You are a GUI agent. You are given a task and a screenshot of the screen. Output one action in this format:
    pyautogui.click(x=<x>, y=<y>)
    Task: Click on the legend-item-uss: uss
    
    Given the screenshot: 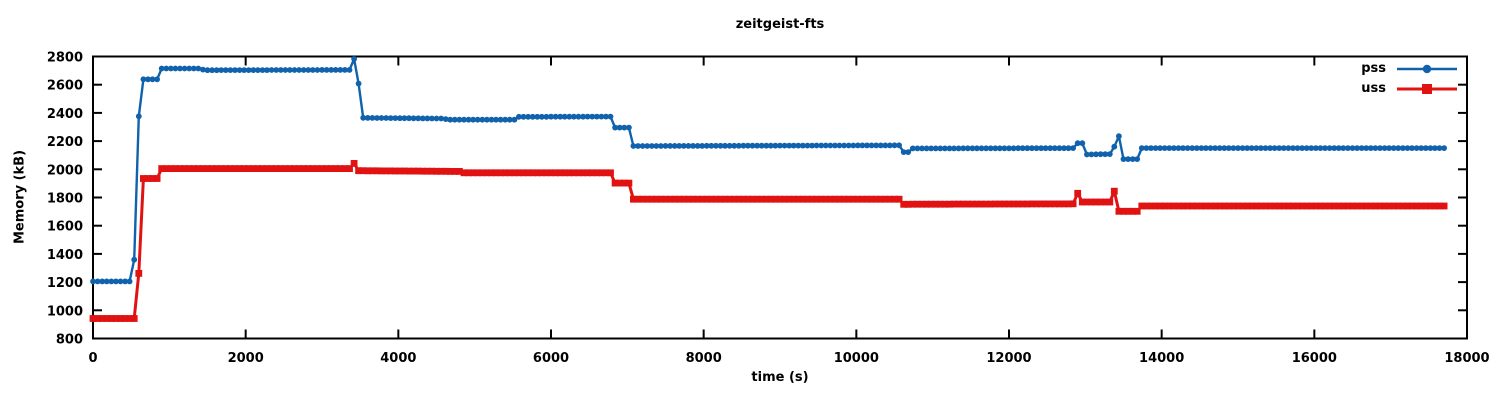 What is the action you would take?
    pyautogui.click(x=1410, y=88)
    